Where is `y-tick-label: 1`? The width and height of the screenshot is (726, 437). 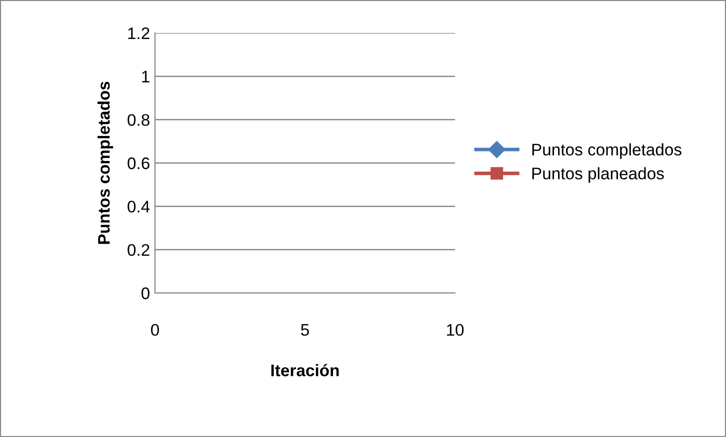 y-tick-label: 1 is located at coordinates (146, 76).